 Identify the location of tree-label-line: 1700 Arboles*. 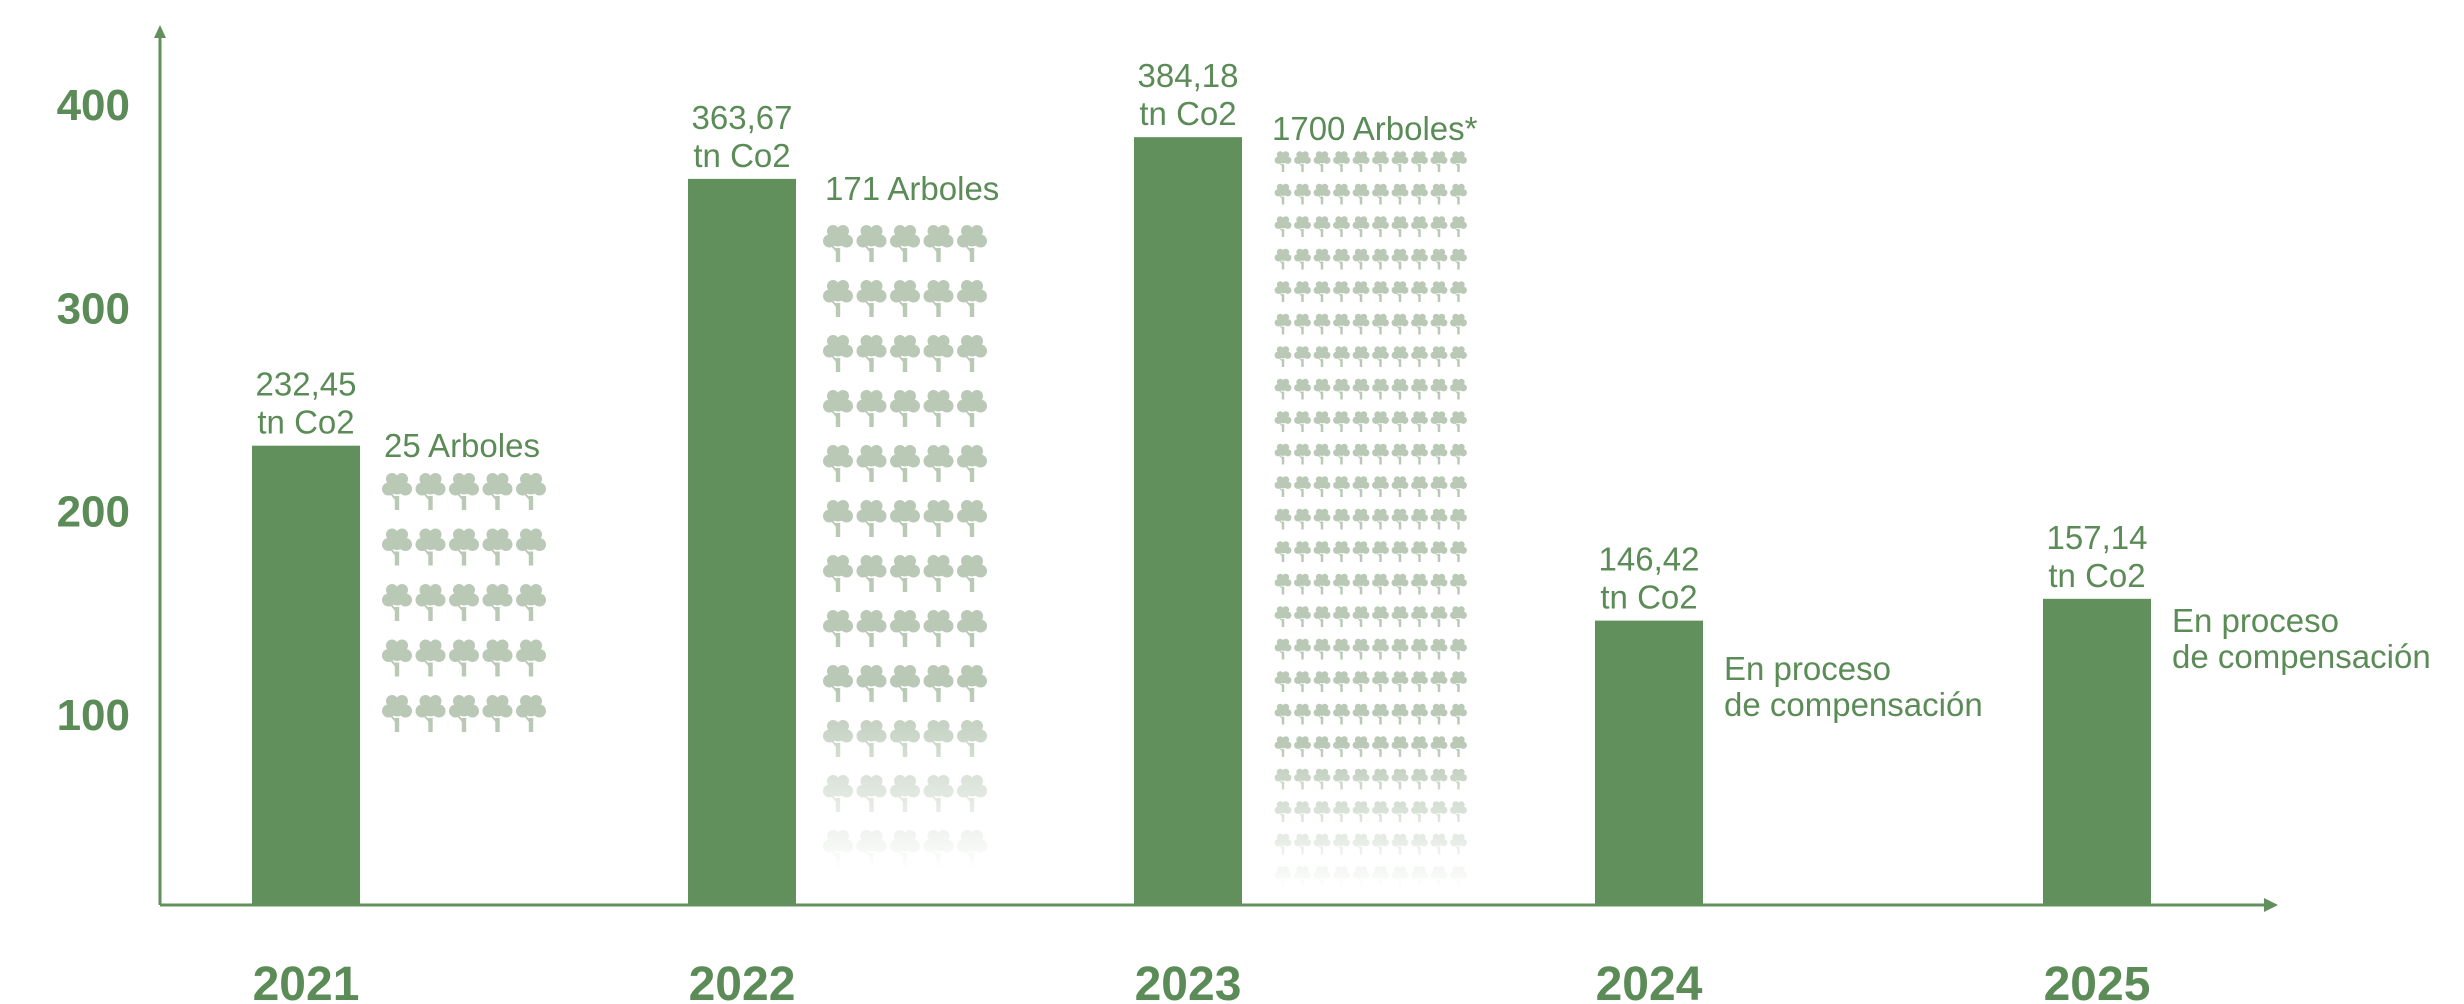
(1375, 128).